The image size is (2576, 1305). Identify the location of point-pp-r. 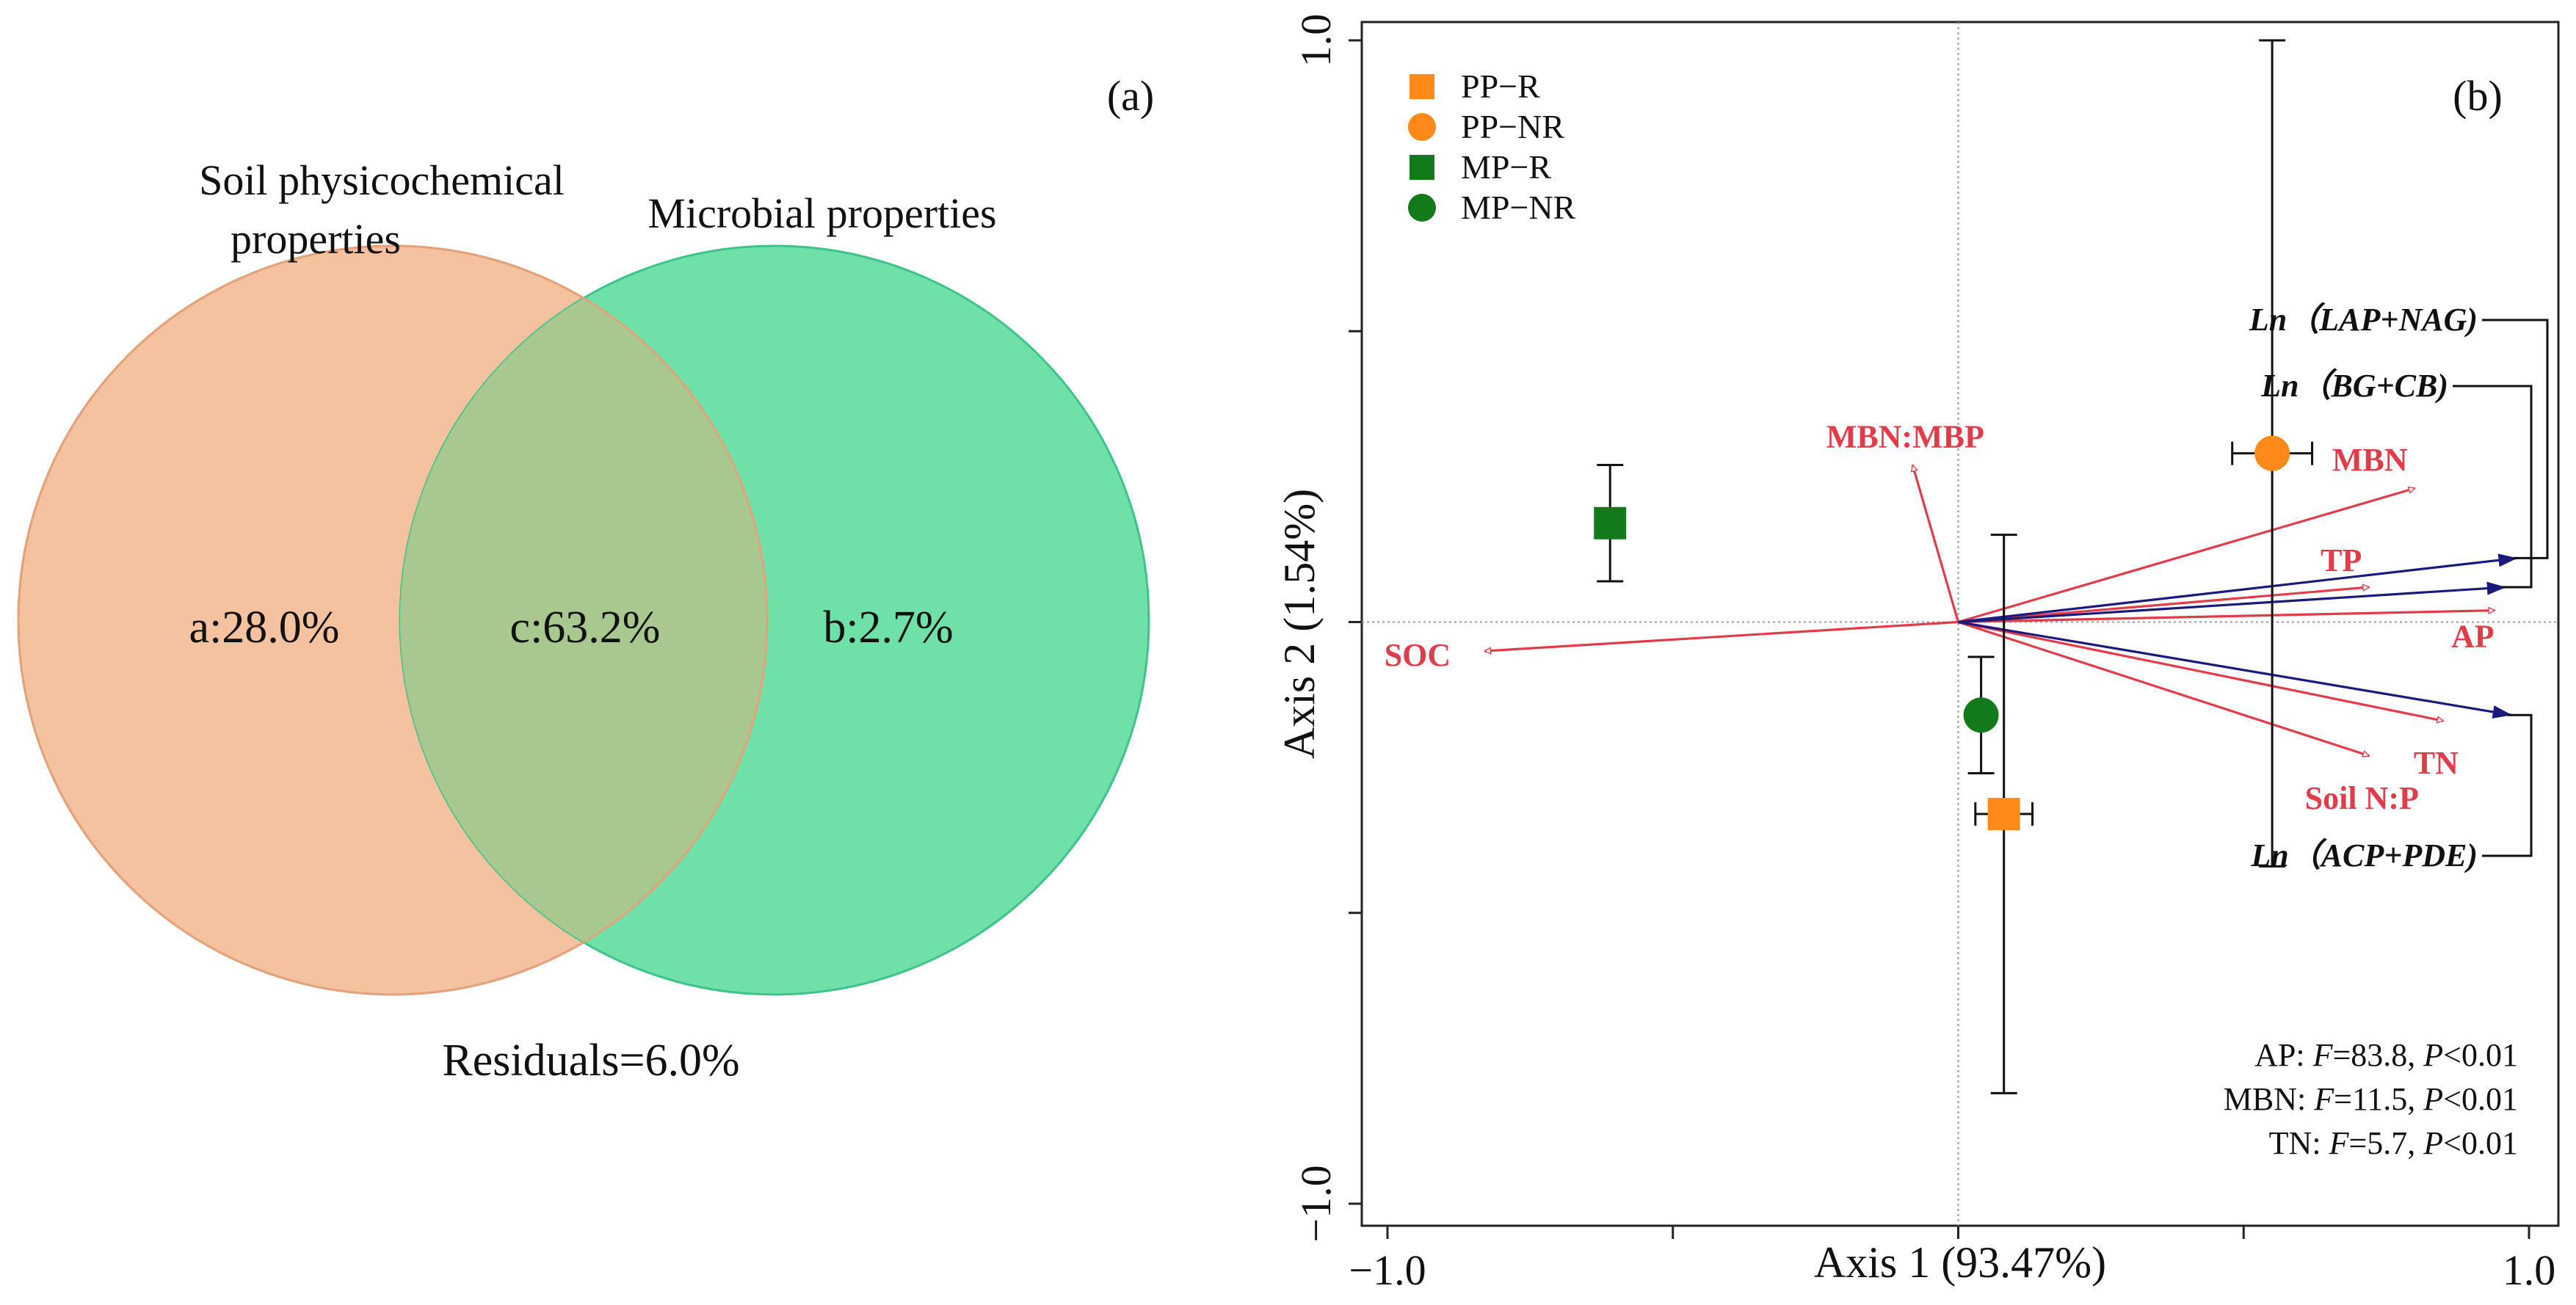
(2004, 814).